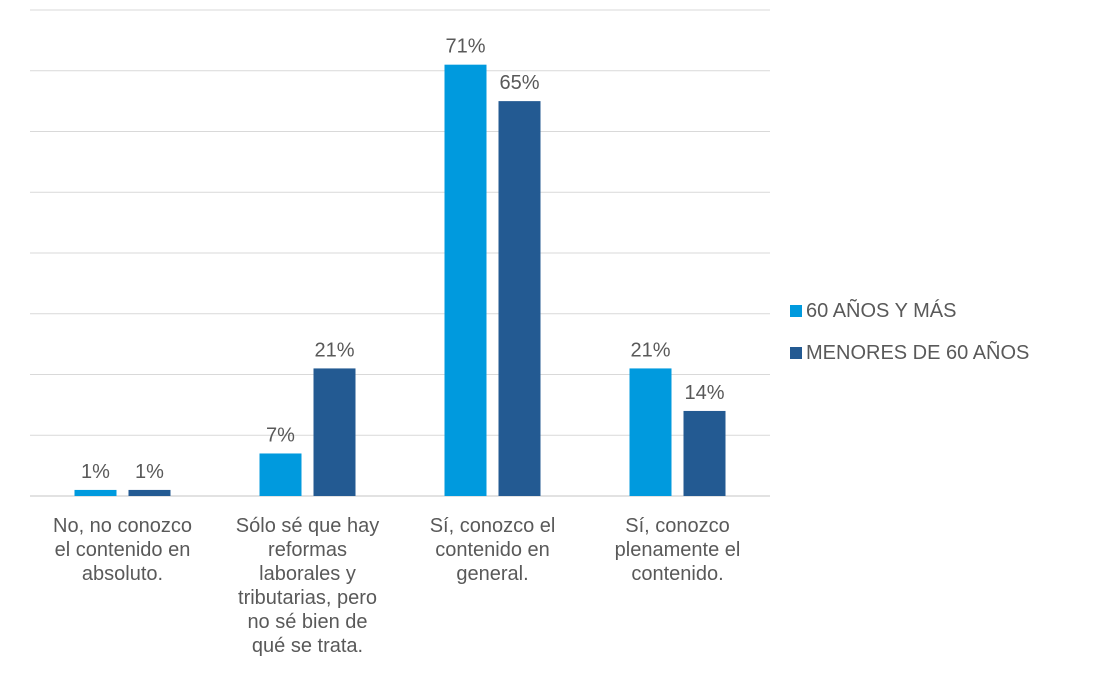 This screenshot has height=676, width=1111. Describe the element at coordinates (122, 550) in the screenshot. I see `category-label: No, no conozco el contenido en absoluto.` at that location.